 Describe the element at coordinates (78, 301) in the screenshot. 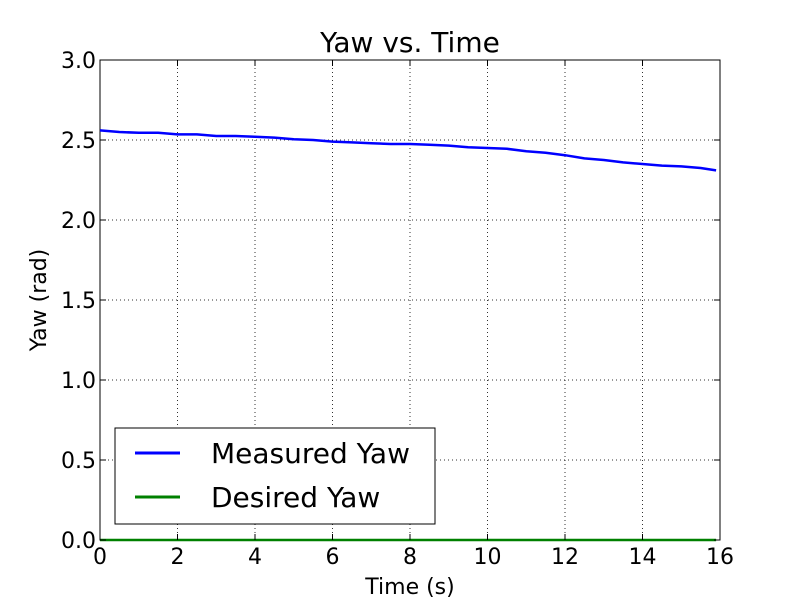

I see `y-tick-label: 1.5` at that location.